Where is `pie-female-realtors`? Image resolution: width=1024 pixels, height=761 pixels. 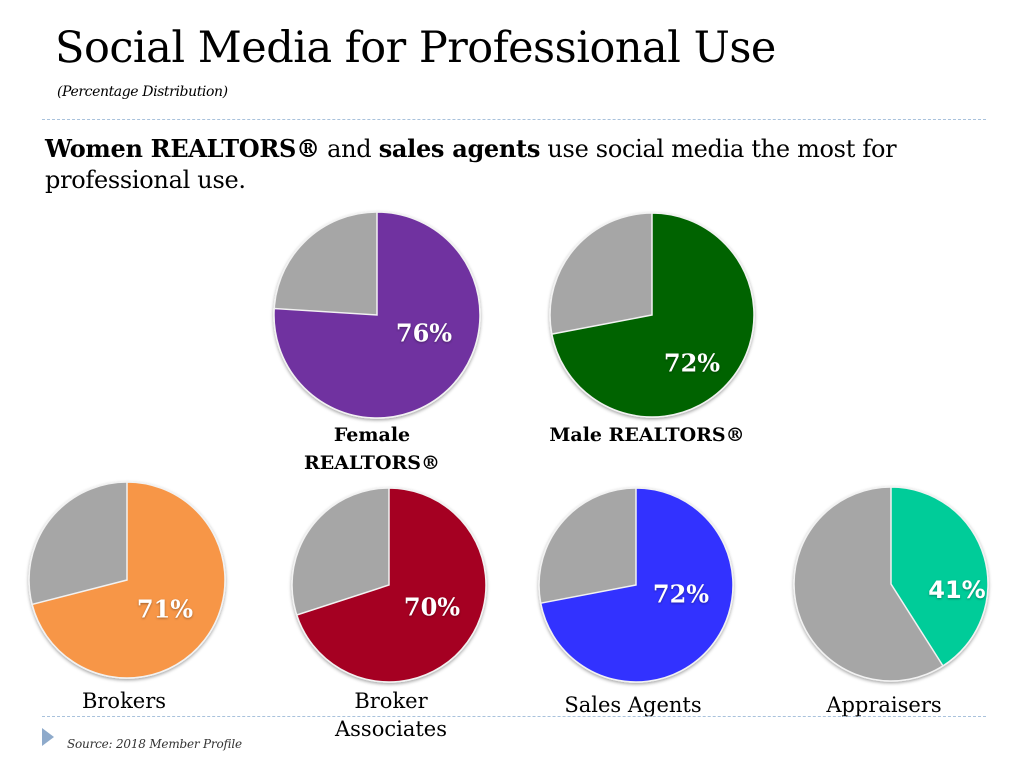
pie-female-realtors is located at coordinates (377, 315).